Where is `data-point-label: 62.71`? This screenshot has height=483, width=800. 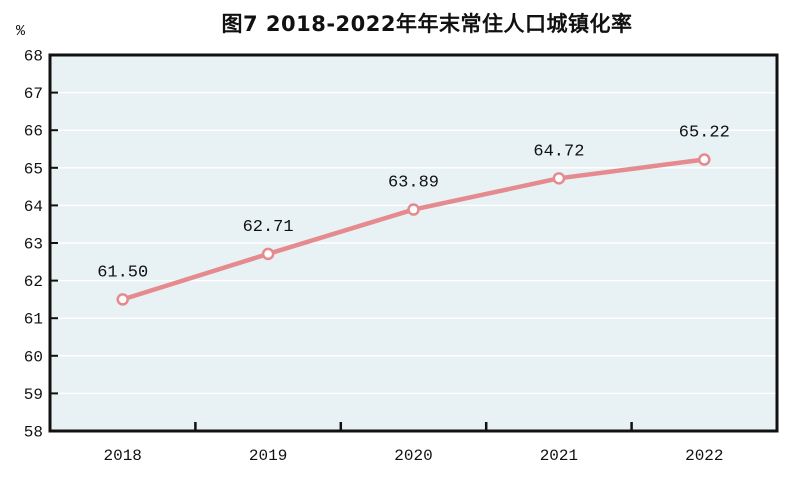
data-point-label: 62.71 is located at coordinates (268, 227).